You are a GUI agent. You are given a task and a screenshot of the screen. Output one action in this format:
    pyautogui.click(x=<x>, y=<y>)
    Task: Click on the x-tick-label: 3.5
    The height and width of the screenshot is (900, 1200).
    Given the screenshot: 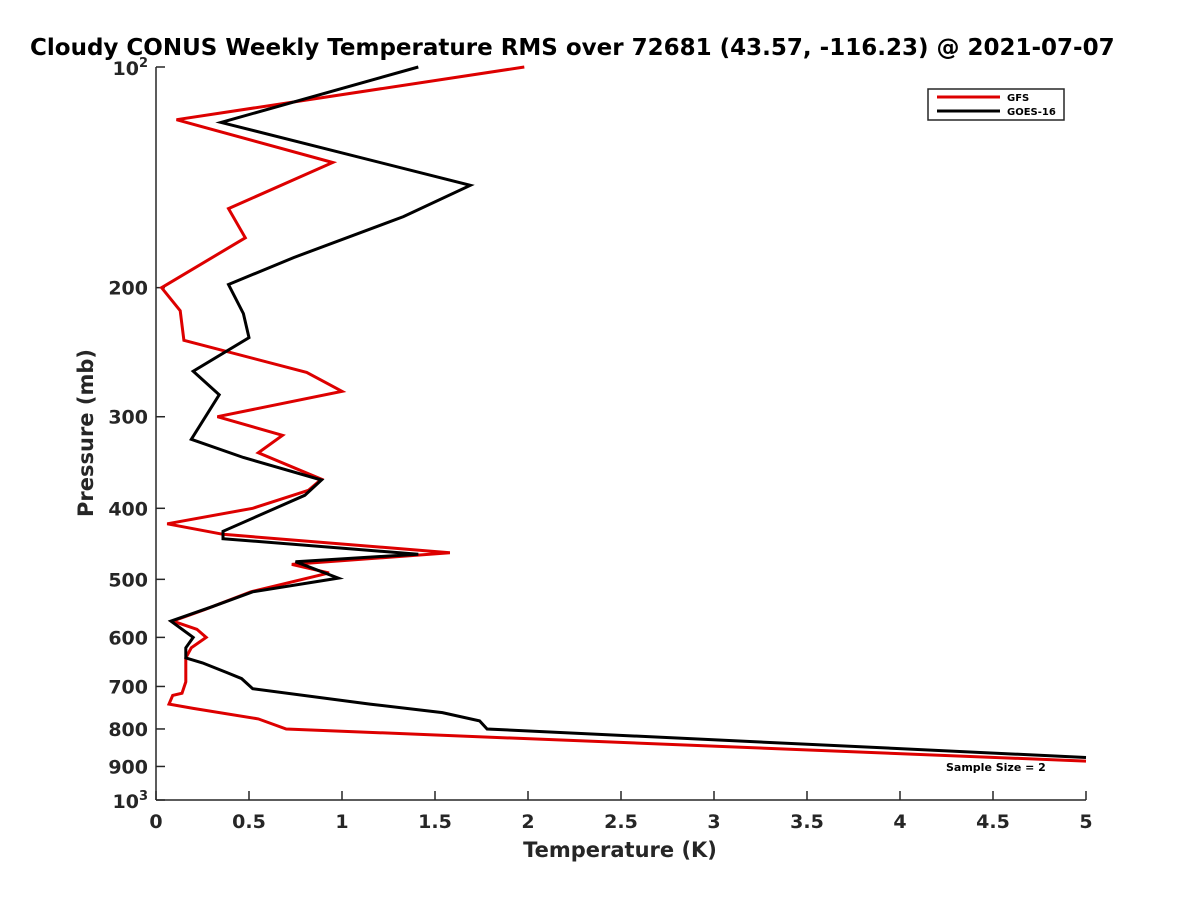 What is the action you would take?
    pyautogui.click(x=807, y=822)
    